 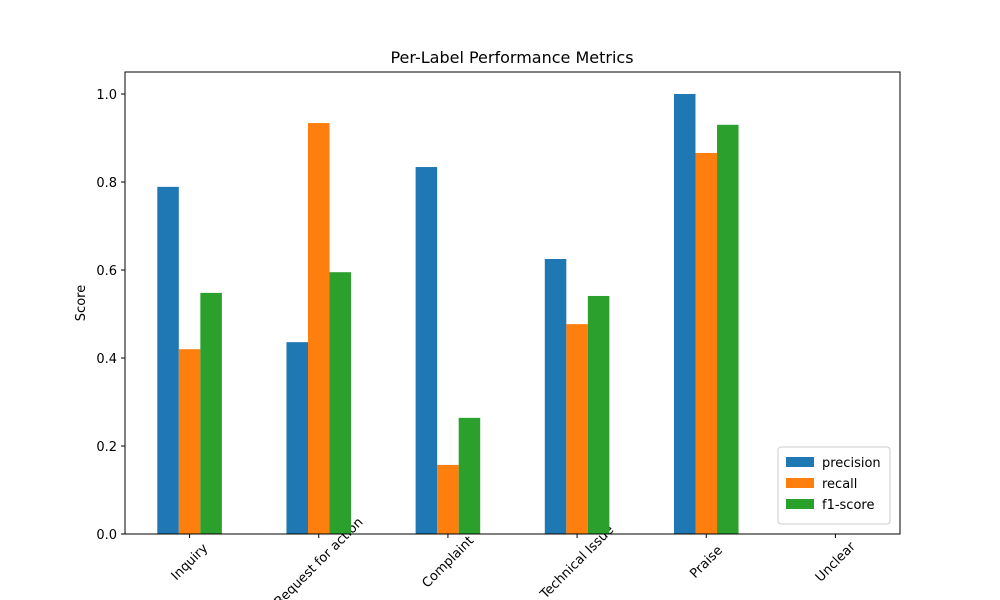 I want to click on legend-label: precision, so click(x=851, y=463).